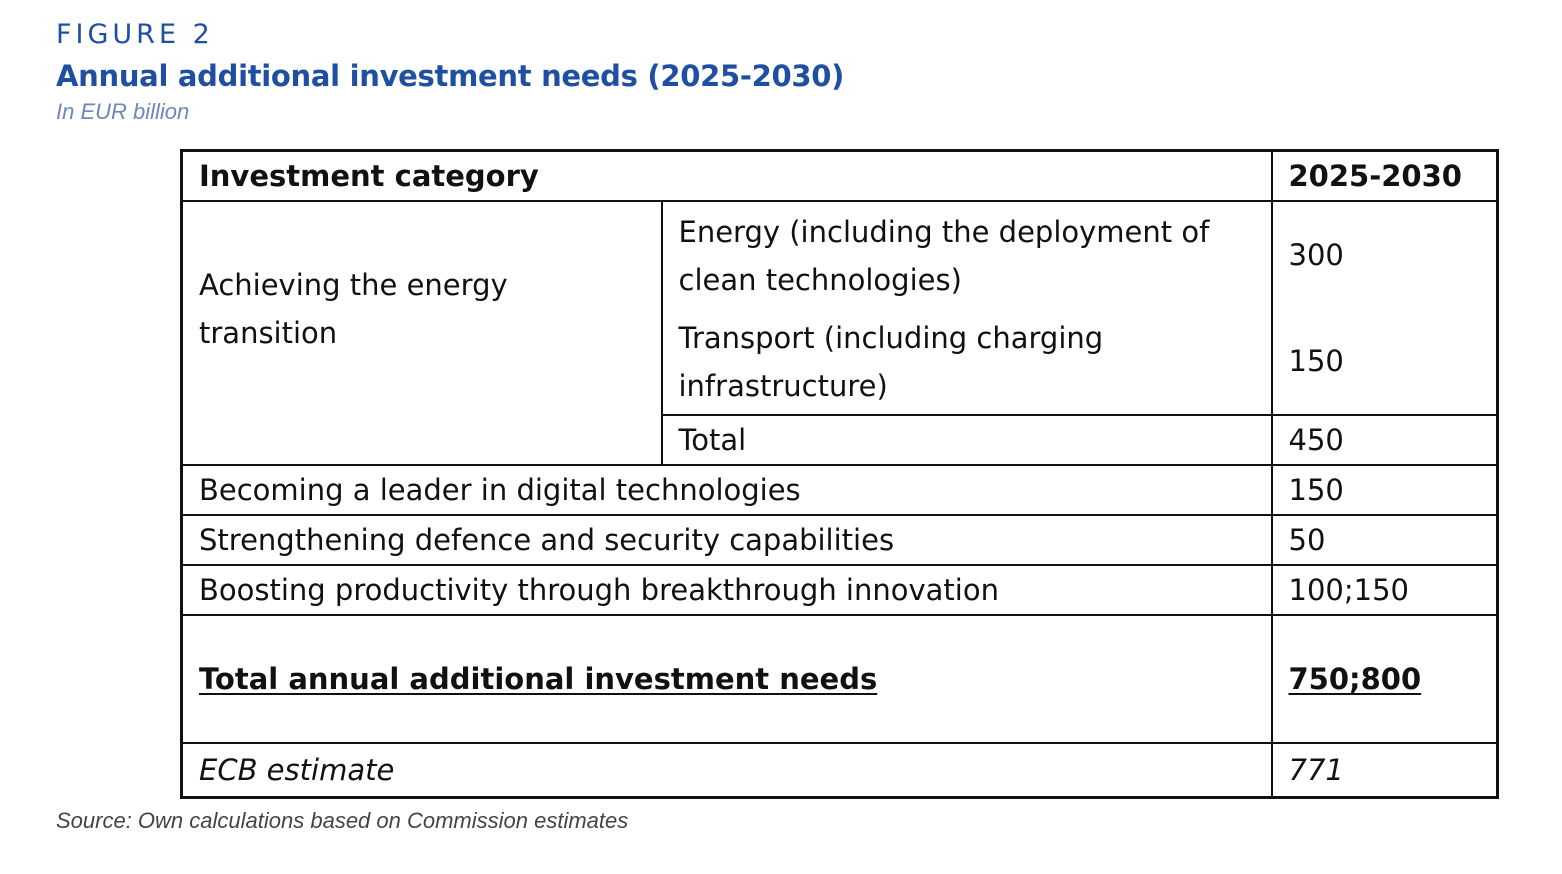 This screenshot has height=874, width=1562. I want to click on ecb-estimate-value: 771, so click(1384, 770).